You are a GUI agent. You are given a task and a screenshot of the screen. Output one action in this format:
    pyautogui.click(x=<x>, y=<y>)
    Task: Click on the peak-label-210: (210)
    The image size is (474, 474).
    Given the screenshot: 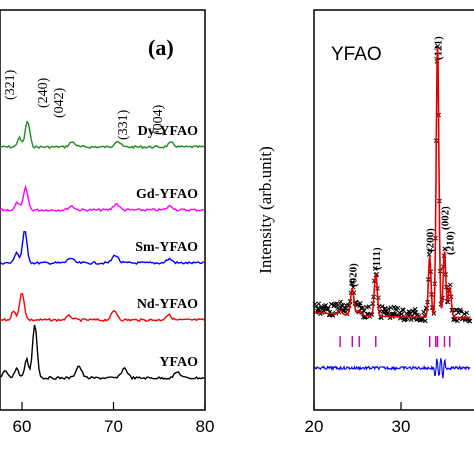 What is the action you would take?
    pyautogui.click(x=451, y=243)
    